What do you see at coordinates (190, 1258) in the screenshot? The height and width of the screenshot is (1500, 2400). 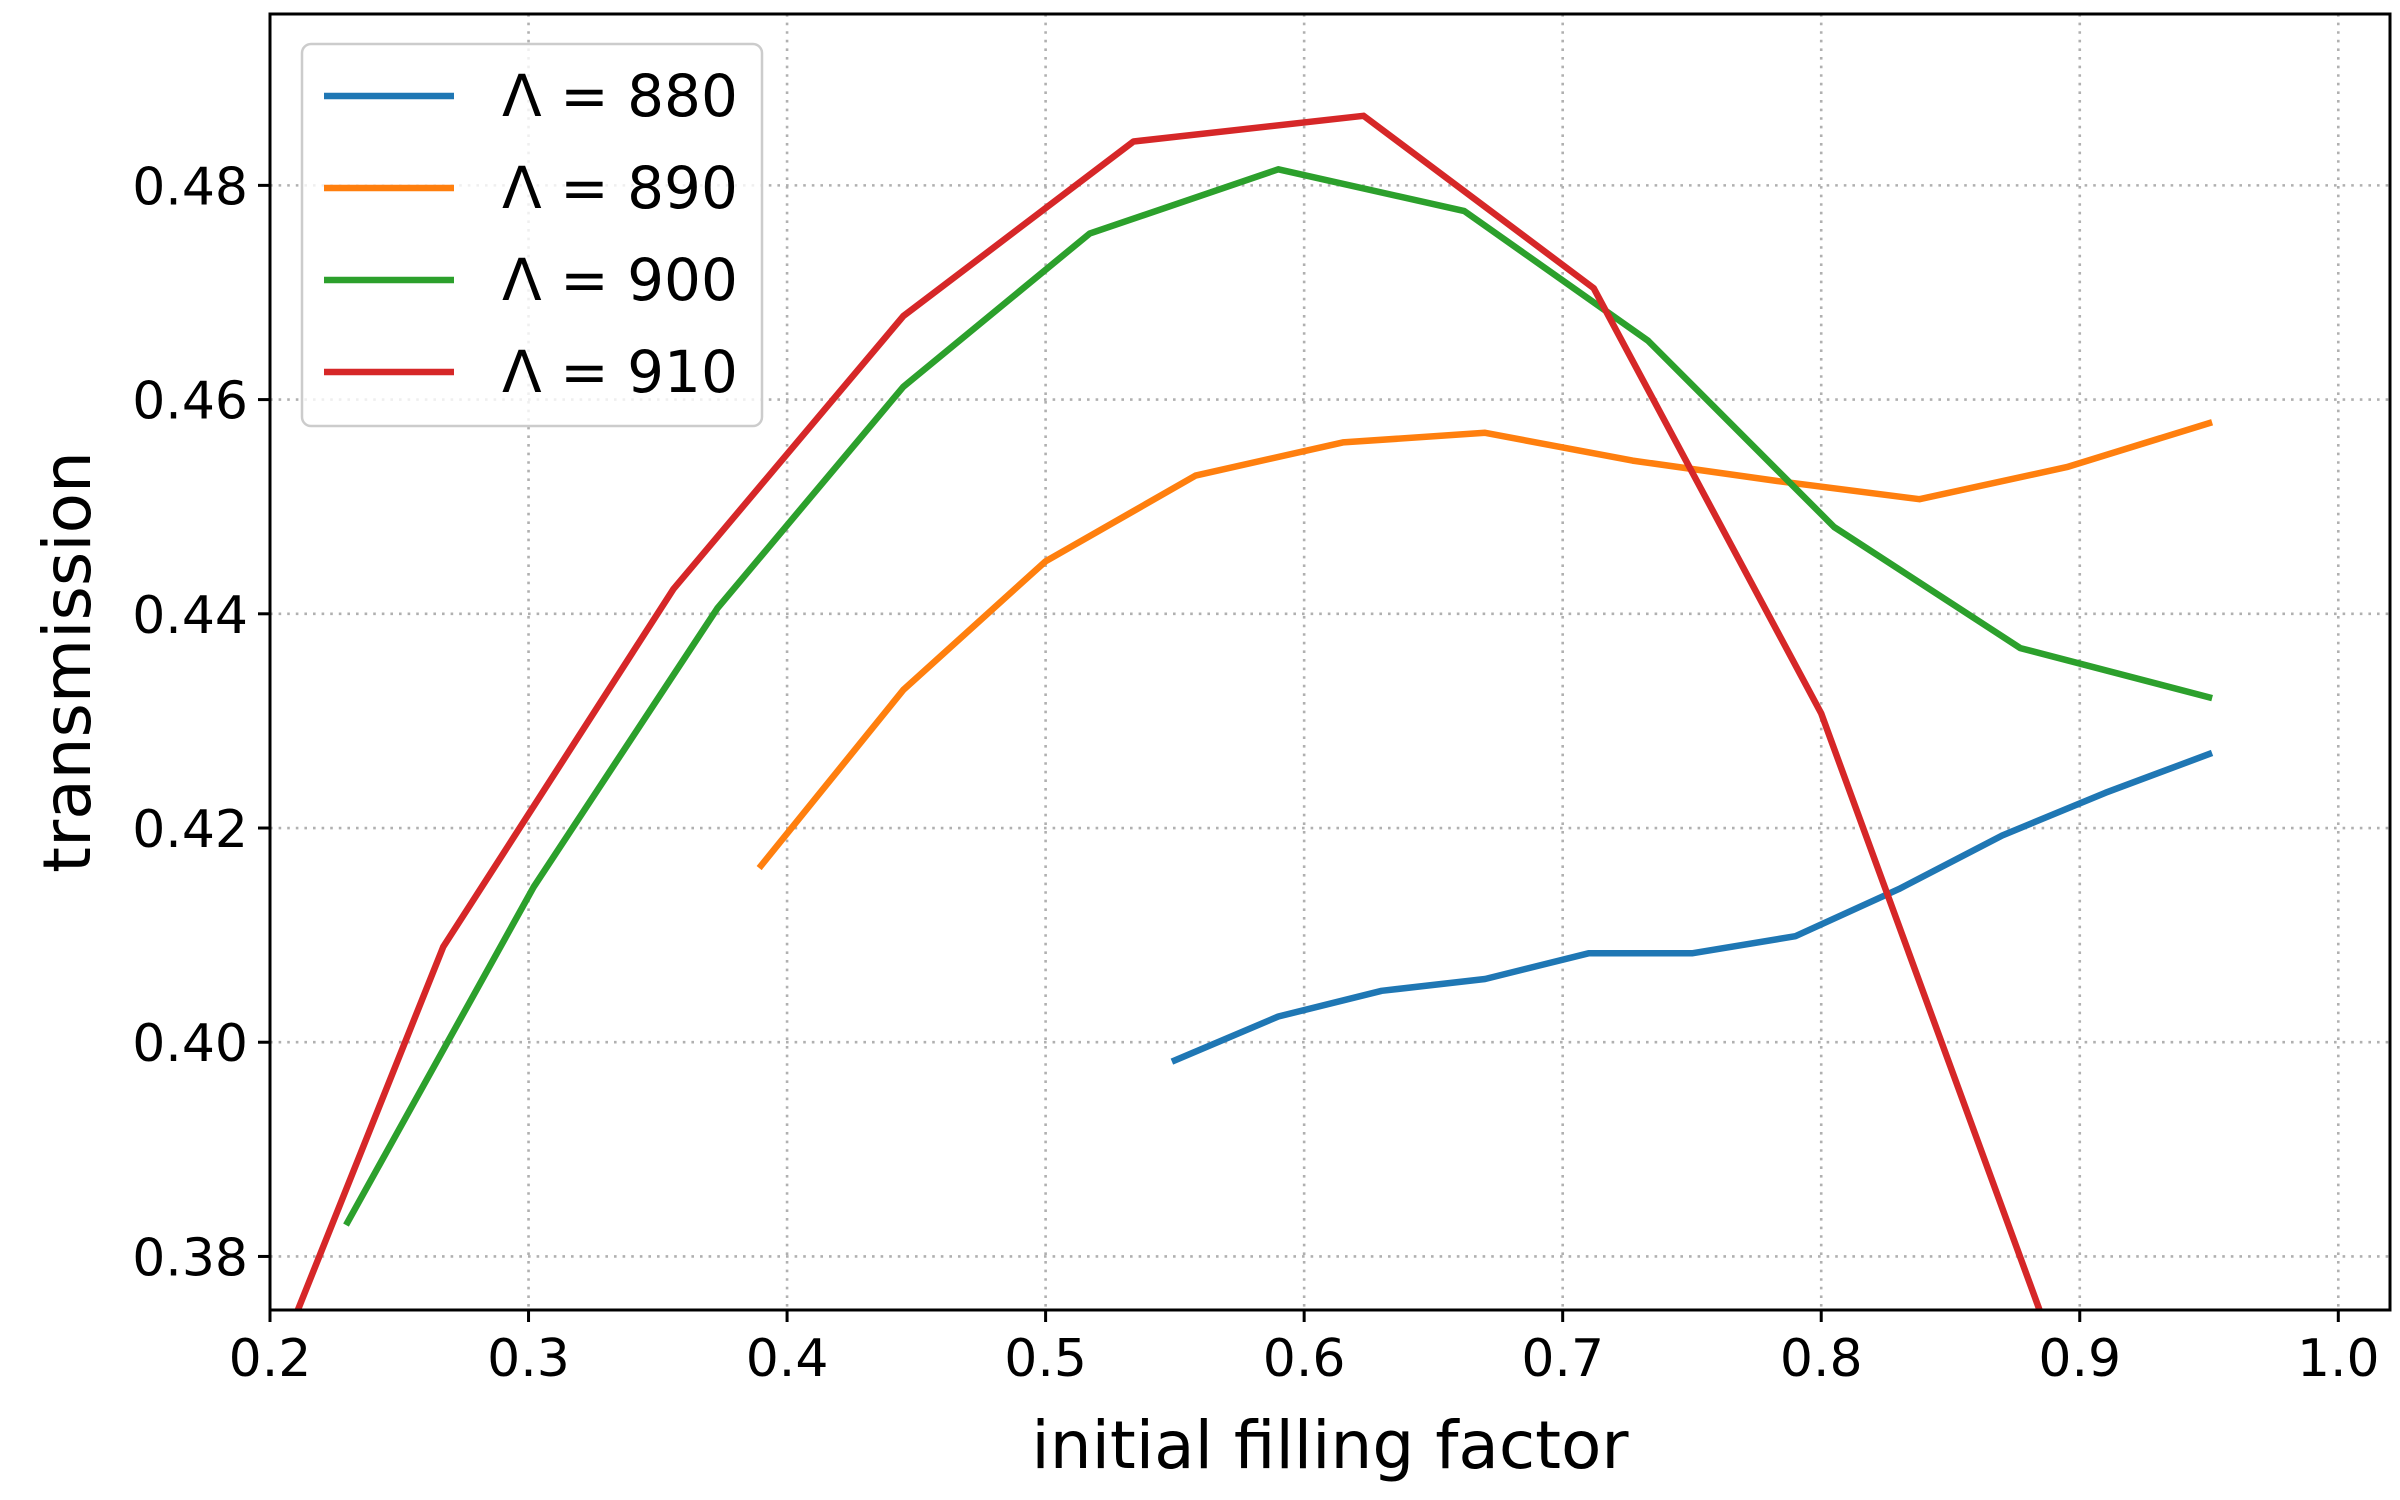 I see `y-tick-label: 0.38` at bounding box center [190, 1258].